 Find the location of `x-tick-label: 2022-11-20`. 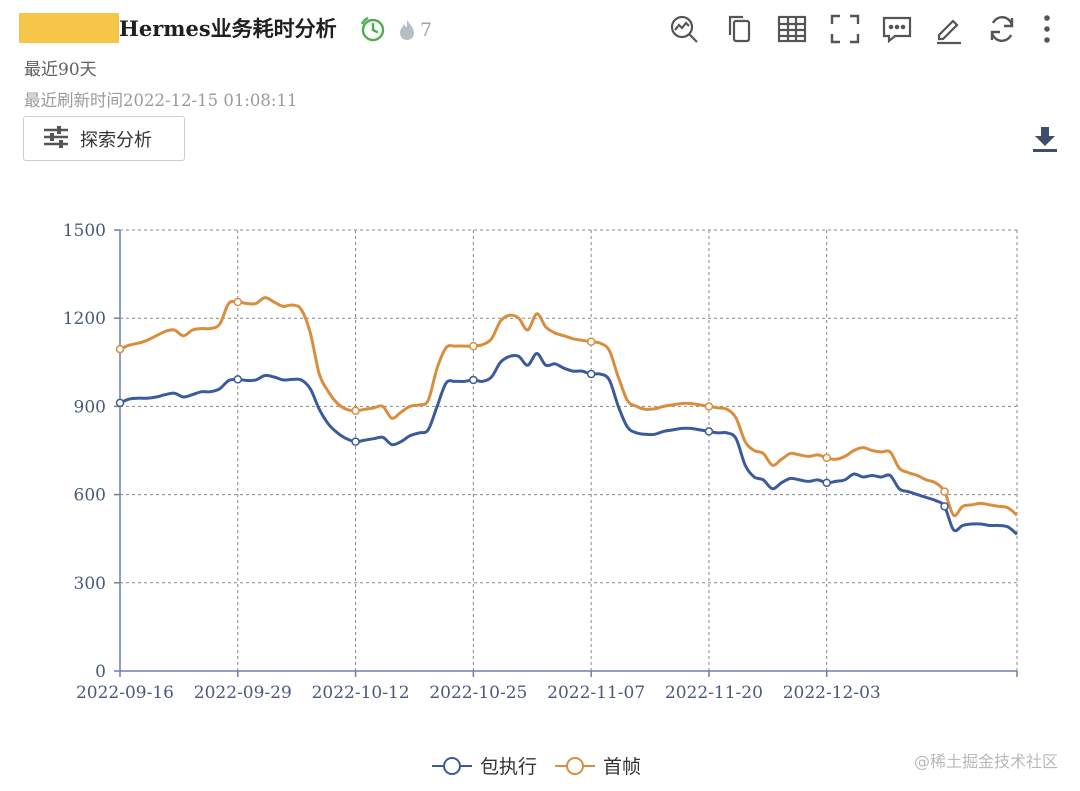

x-tick-label: 2022-11-20 is located at coordinates (714, 693).